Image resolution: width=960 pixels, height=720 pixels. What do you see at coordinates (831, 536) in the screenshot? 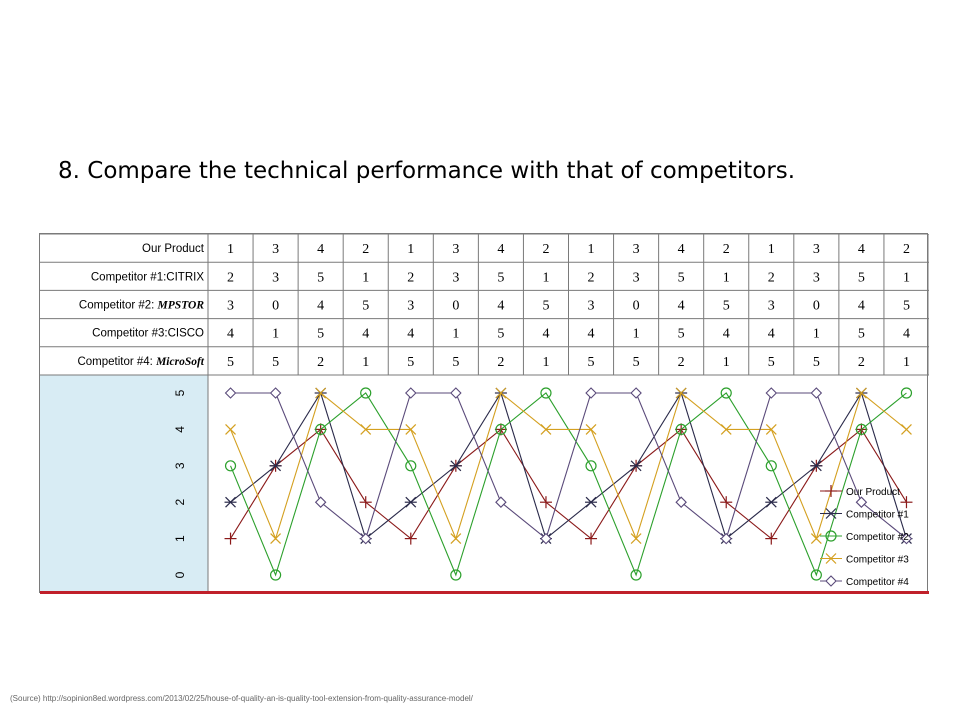
I see `legend-swatch-marker-c` at bounding box center [831, 536].